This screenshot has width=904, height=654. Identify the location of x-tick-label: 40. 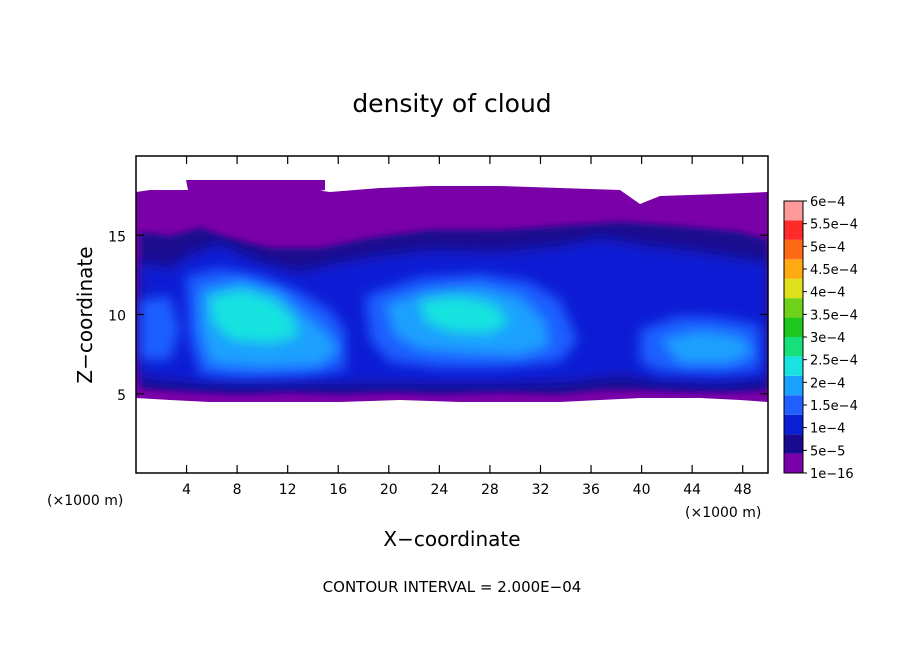
(642, 490).